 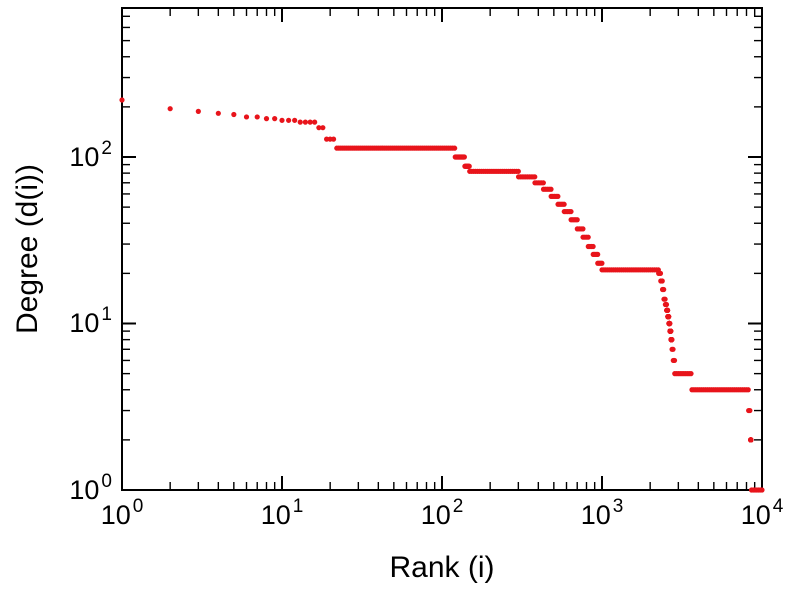 What do you see at coordinates (90, 321) in the screenshot?
I see `y-tick-label: 10 1` at bounding box center [90, 321].